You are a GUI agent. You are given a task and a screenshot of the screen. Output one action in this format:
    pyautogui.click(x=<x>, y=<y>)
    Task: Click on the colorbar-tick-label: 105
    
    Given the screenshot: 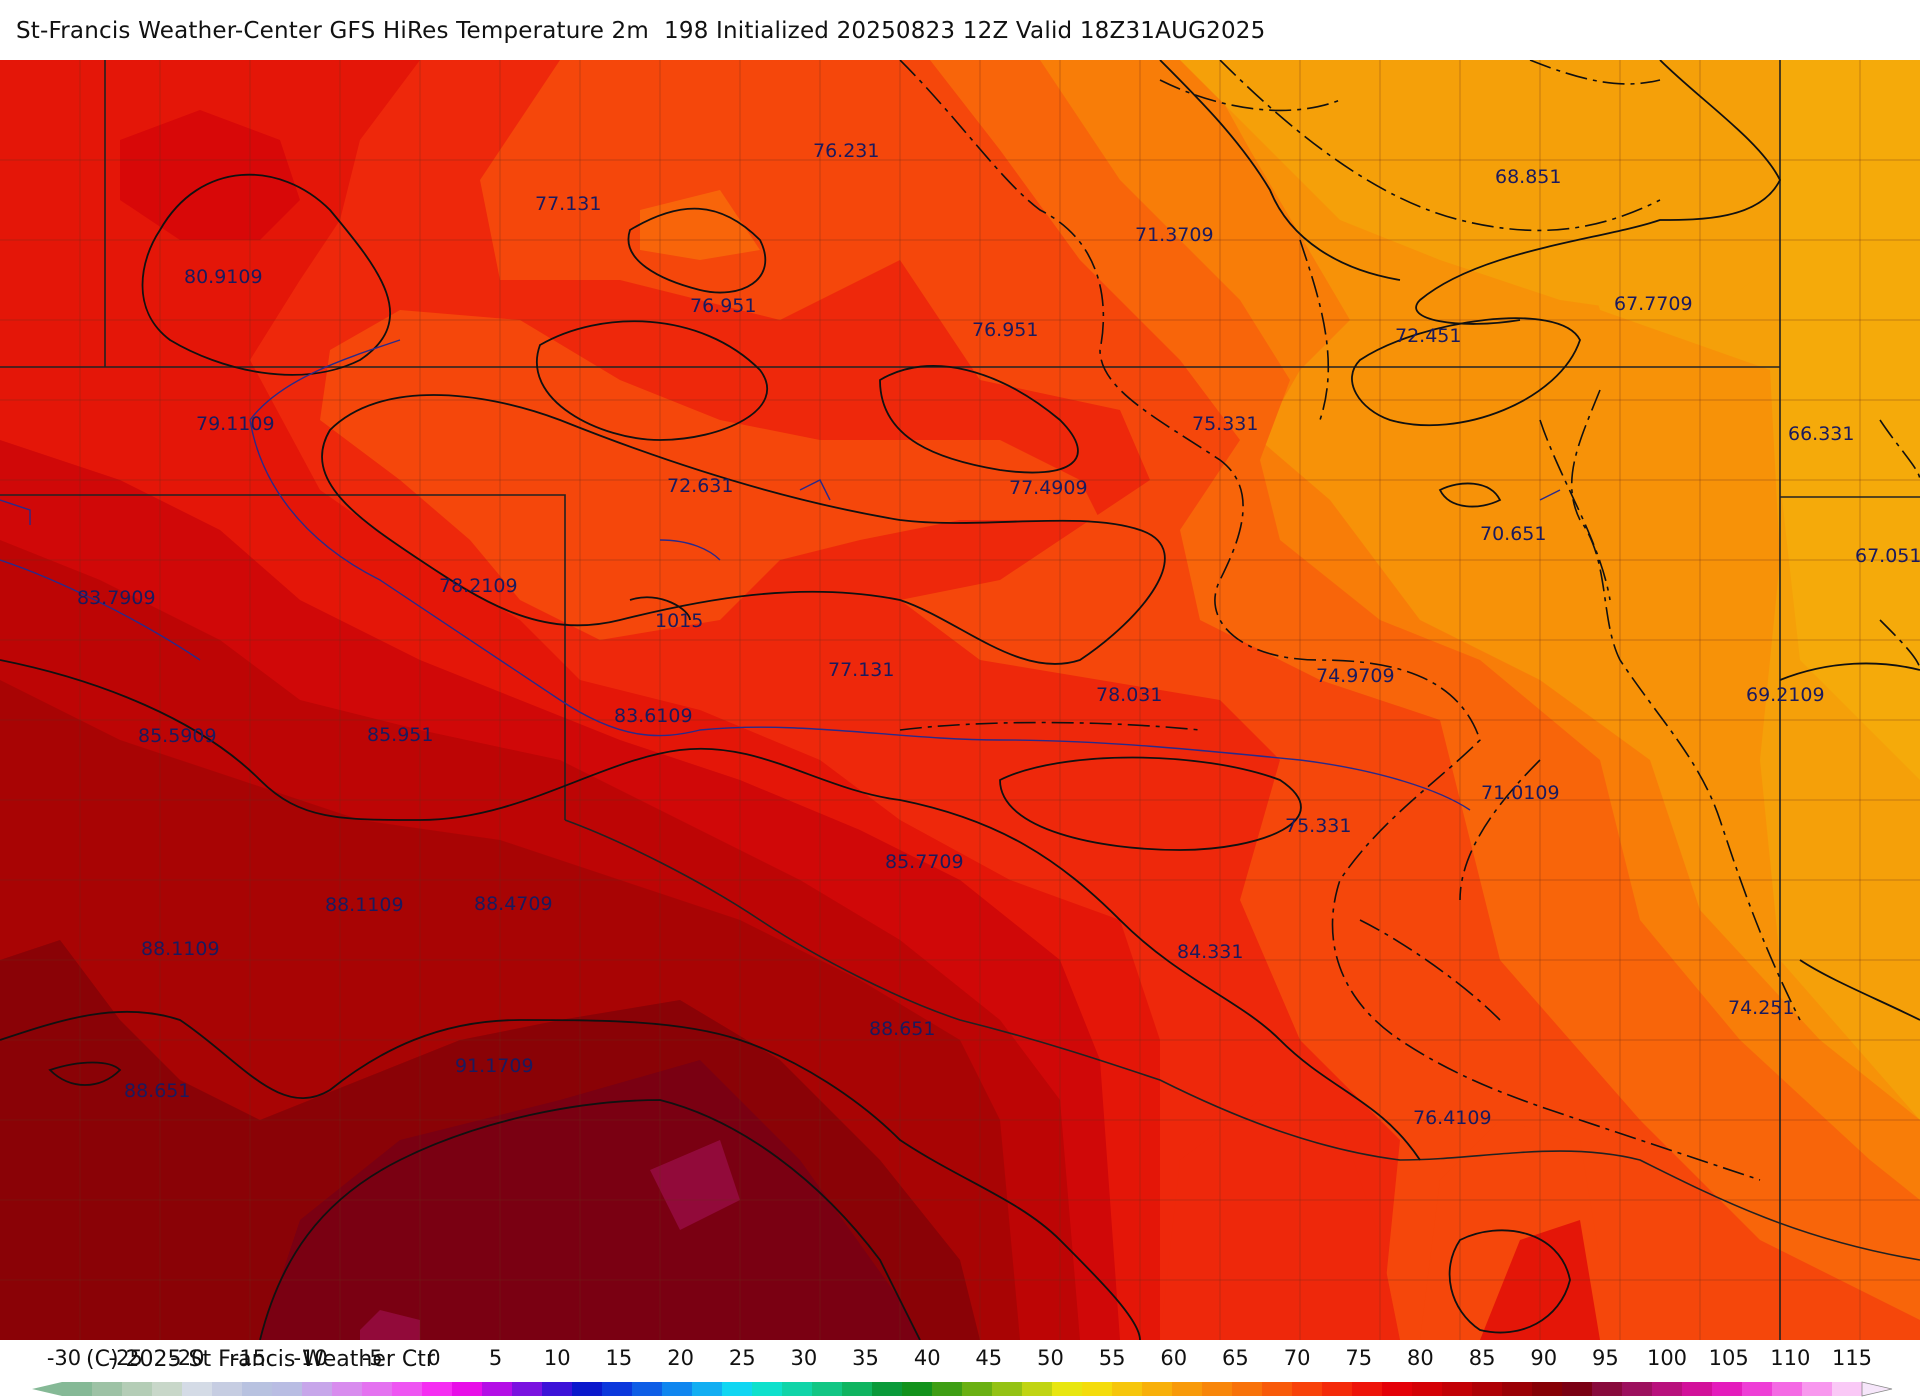 What is the action you would take?
    pyautogui.click(x=1729, y=1358)
    